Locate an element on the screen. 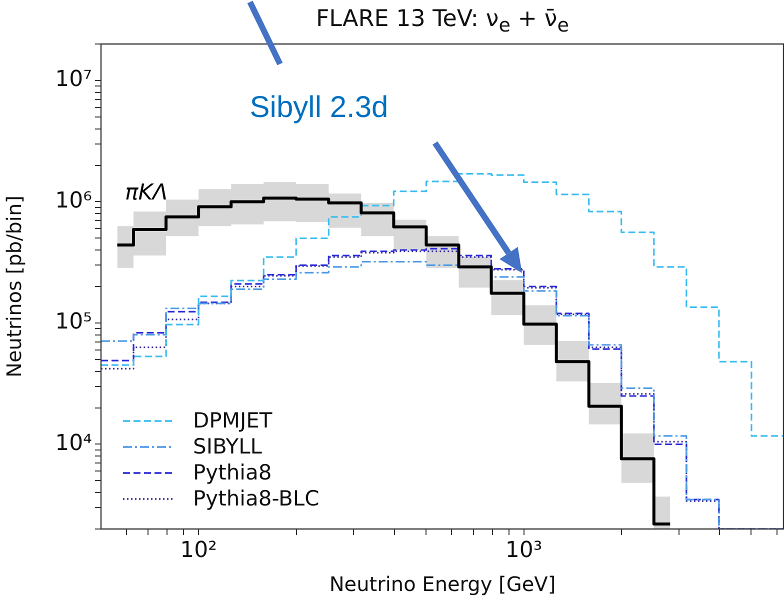 Image resolution: width=784 pixels, height=602 pixels. annotation: Sibyll 2.3d is located at coordinates (319, 107).